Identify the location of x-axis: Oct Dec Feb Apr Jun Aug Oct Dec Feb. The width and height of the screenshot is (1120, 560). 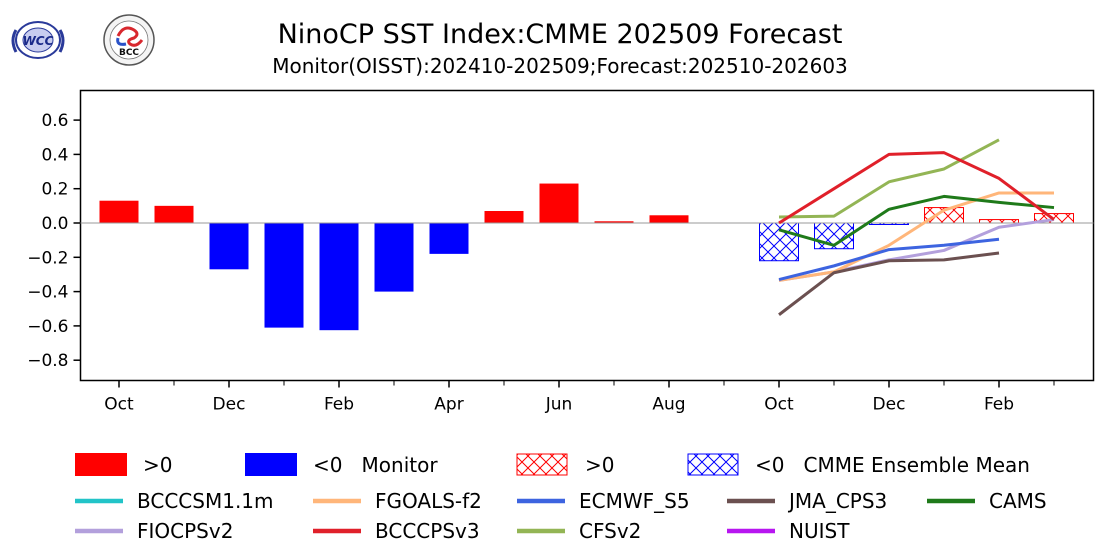
(579, 397).